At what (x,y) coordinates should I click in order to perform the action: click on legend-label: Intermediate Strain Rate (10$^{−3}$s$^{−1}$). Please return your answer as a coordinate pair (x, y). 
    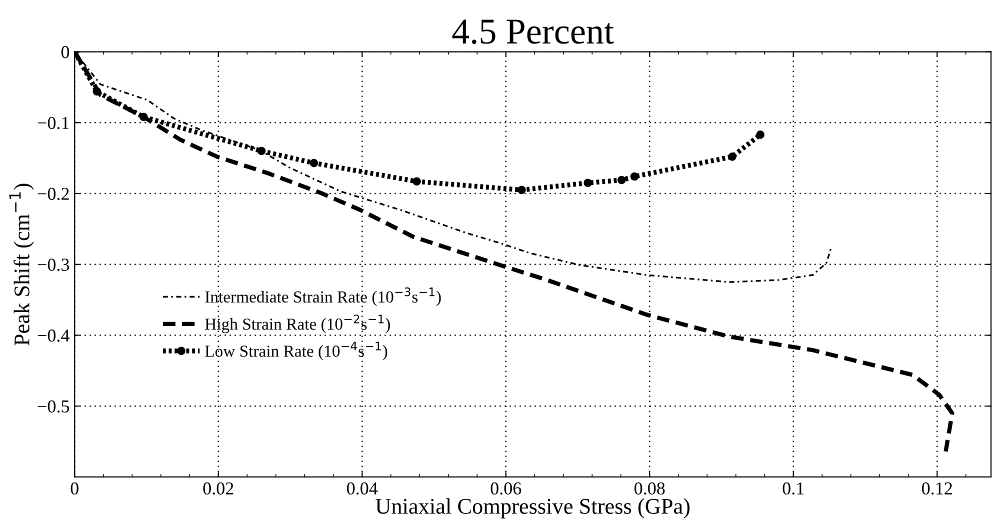
    Looking at the image, I should click on (323, 296).